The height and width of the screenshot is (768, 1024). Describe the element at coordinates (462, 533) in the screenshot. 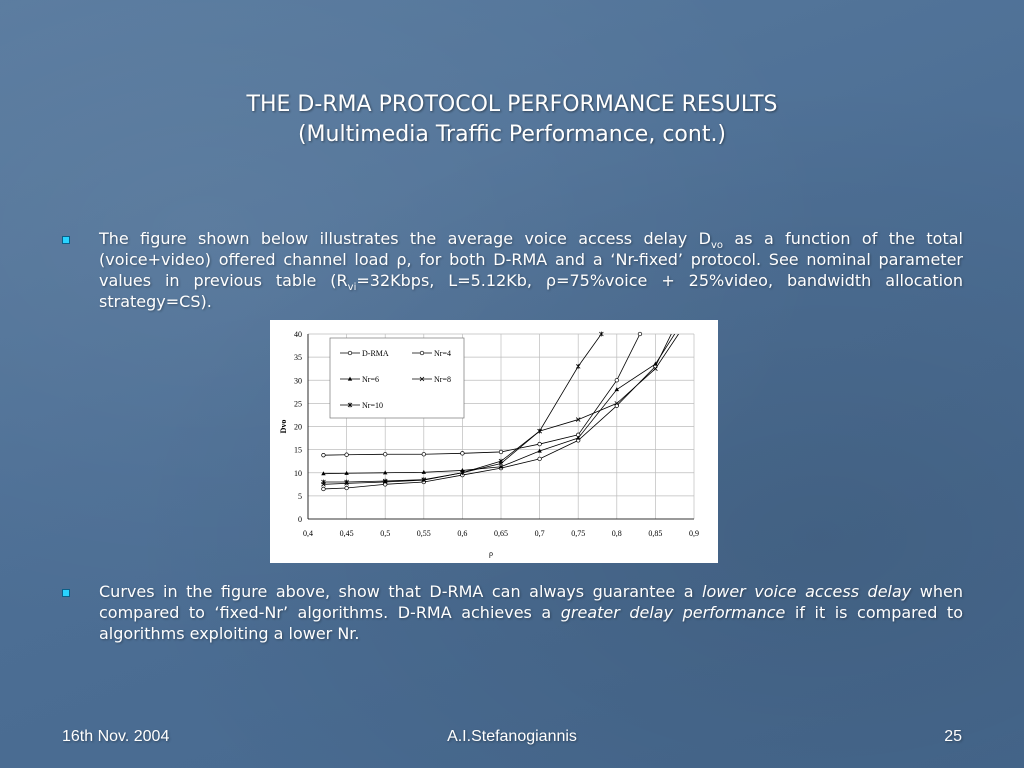

I see `x-tick-label: 0,6` at that location.